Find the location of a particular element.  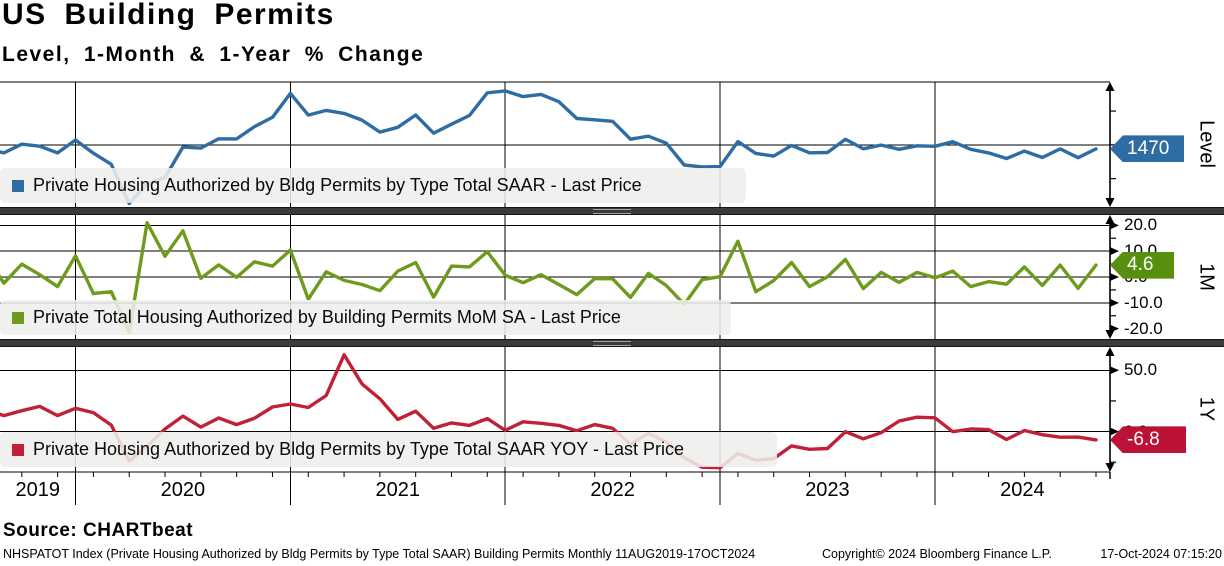

last-price-value-level: 1470 is located at coordinates (1148, 148).